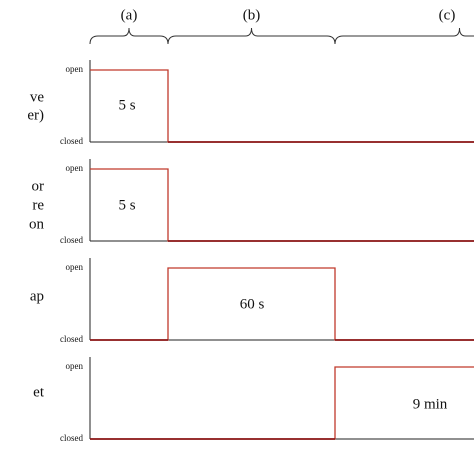 This screenshot has width=474, height=474. I want to click on phase-label: (b), so click(252, 15).